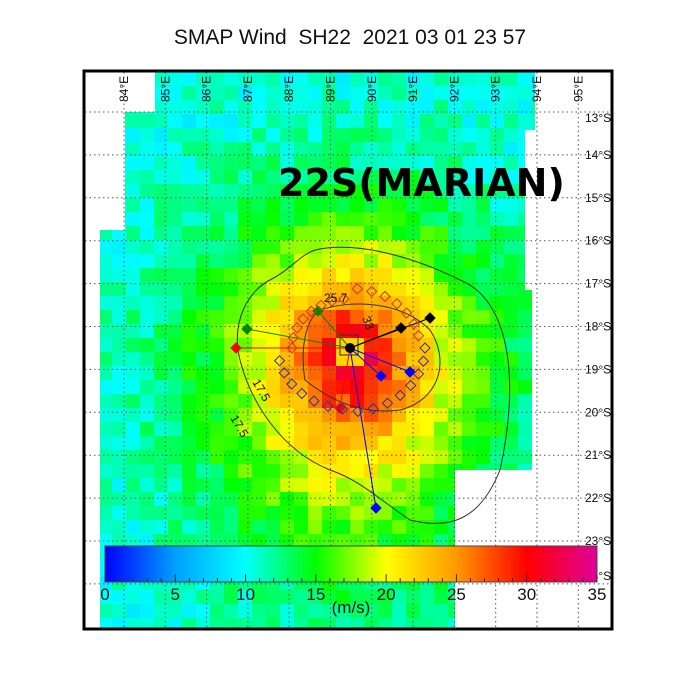 The image size is (700, 700). What do you see at coordinates (351, 564) in the screenshot?
I see `colorbar-gradient` at bounding box center [351, 564].